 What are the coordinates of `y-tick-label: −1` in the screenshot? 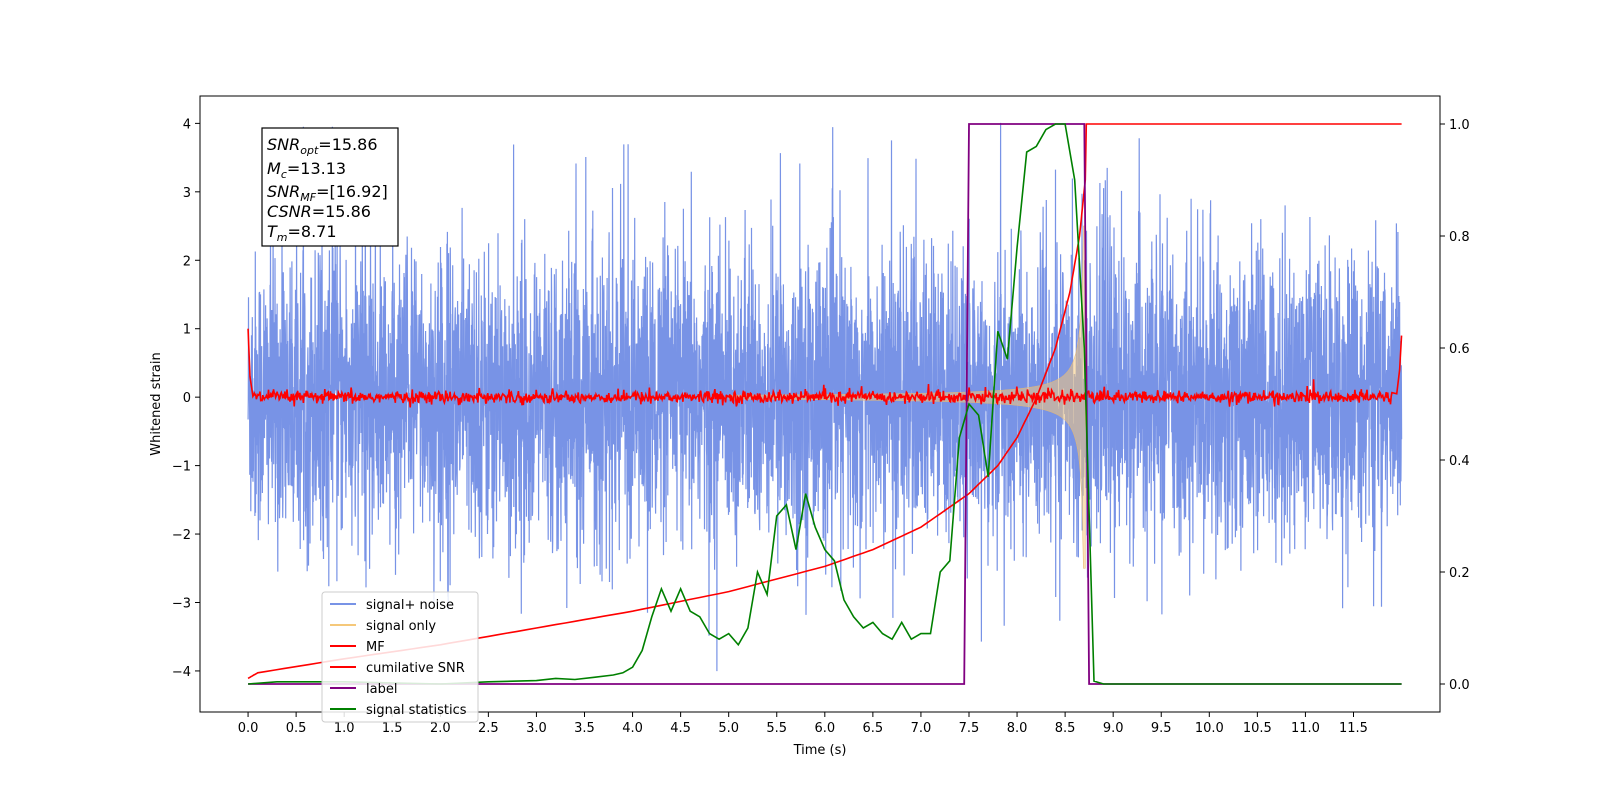 It's located at (181, 467).